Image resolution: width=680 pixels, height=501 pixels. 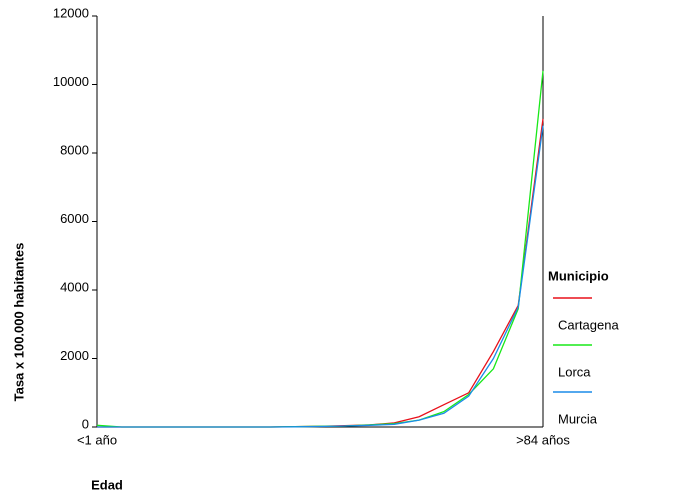 I want to click on y-tick-label: 2000, so click(x=74, y=355).